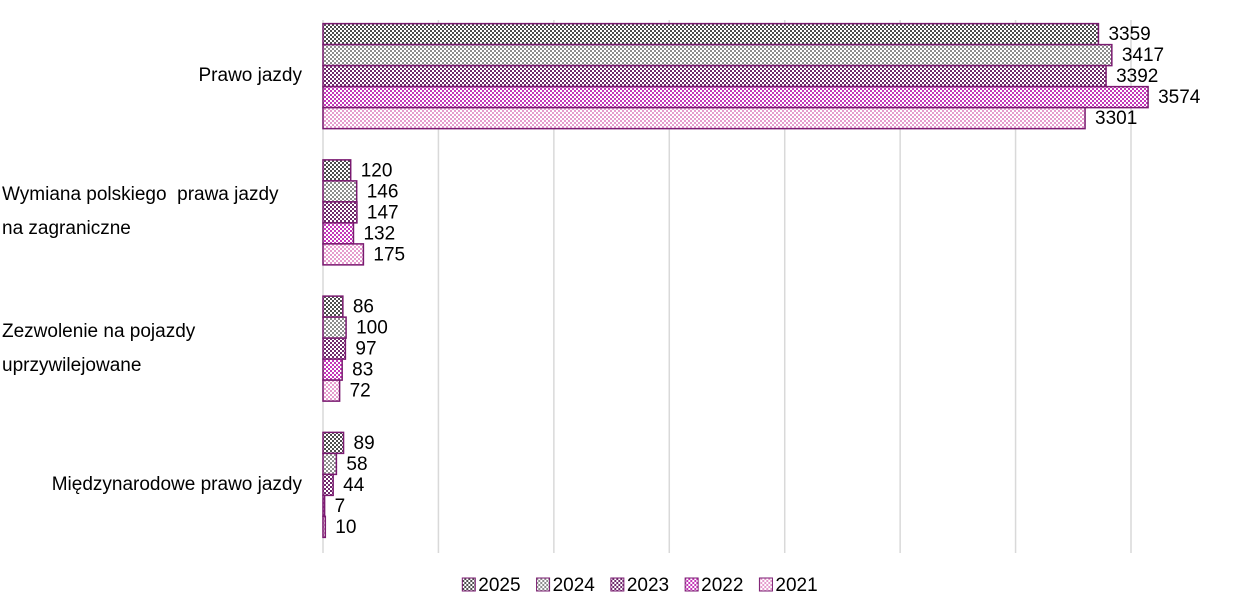  I want to click on category-label: Międzynarodowe prawo jazdy, so click(151, 485).